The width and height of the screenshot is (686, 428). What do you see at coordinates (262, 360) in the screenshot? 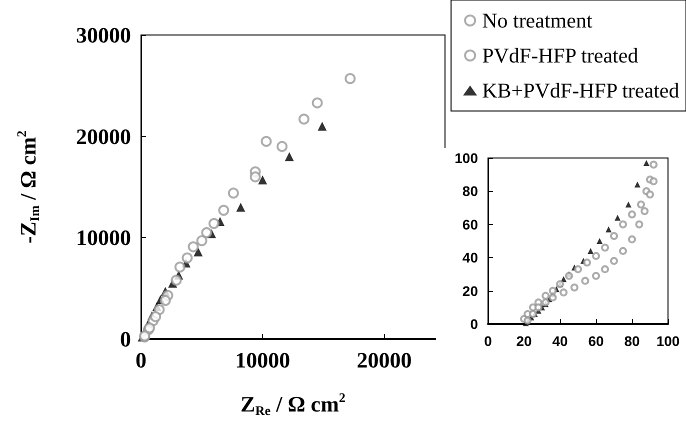
I see `x-tick-label: 10000` at bounding box center [262, 360].